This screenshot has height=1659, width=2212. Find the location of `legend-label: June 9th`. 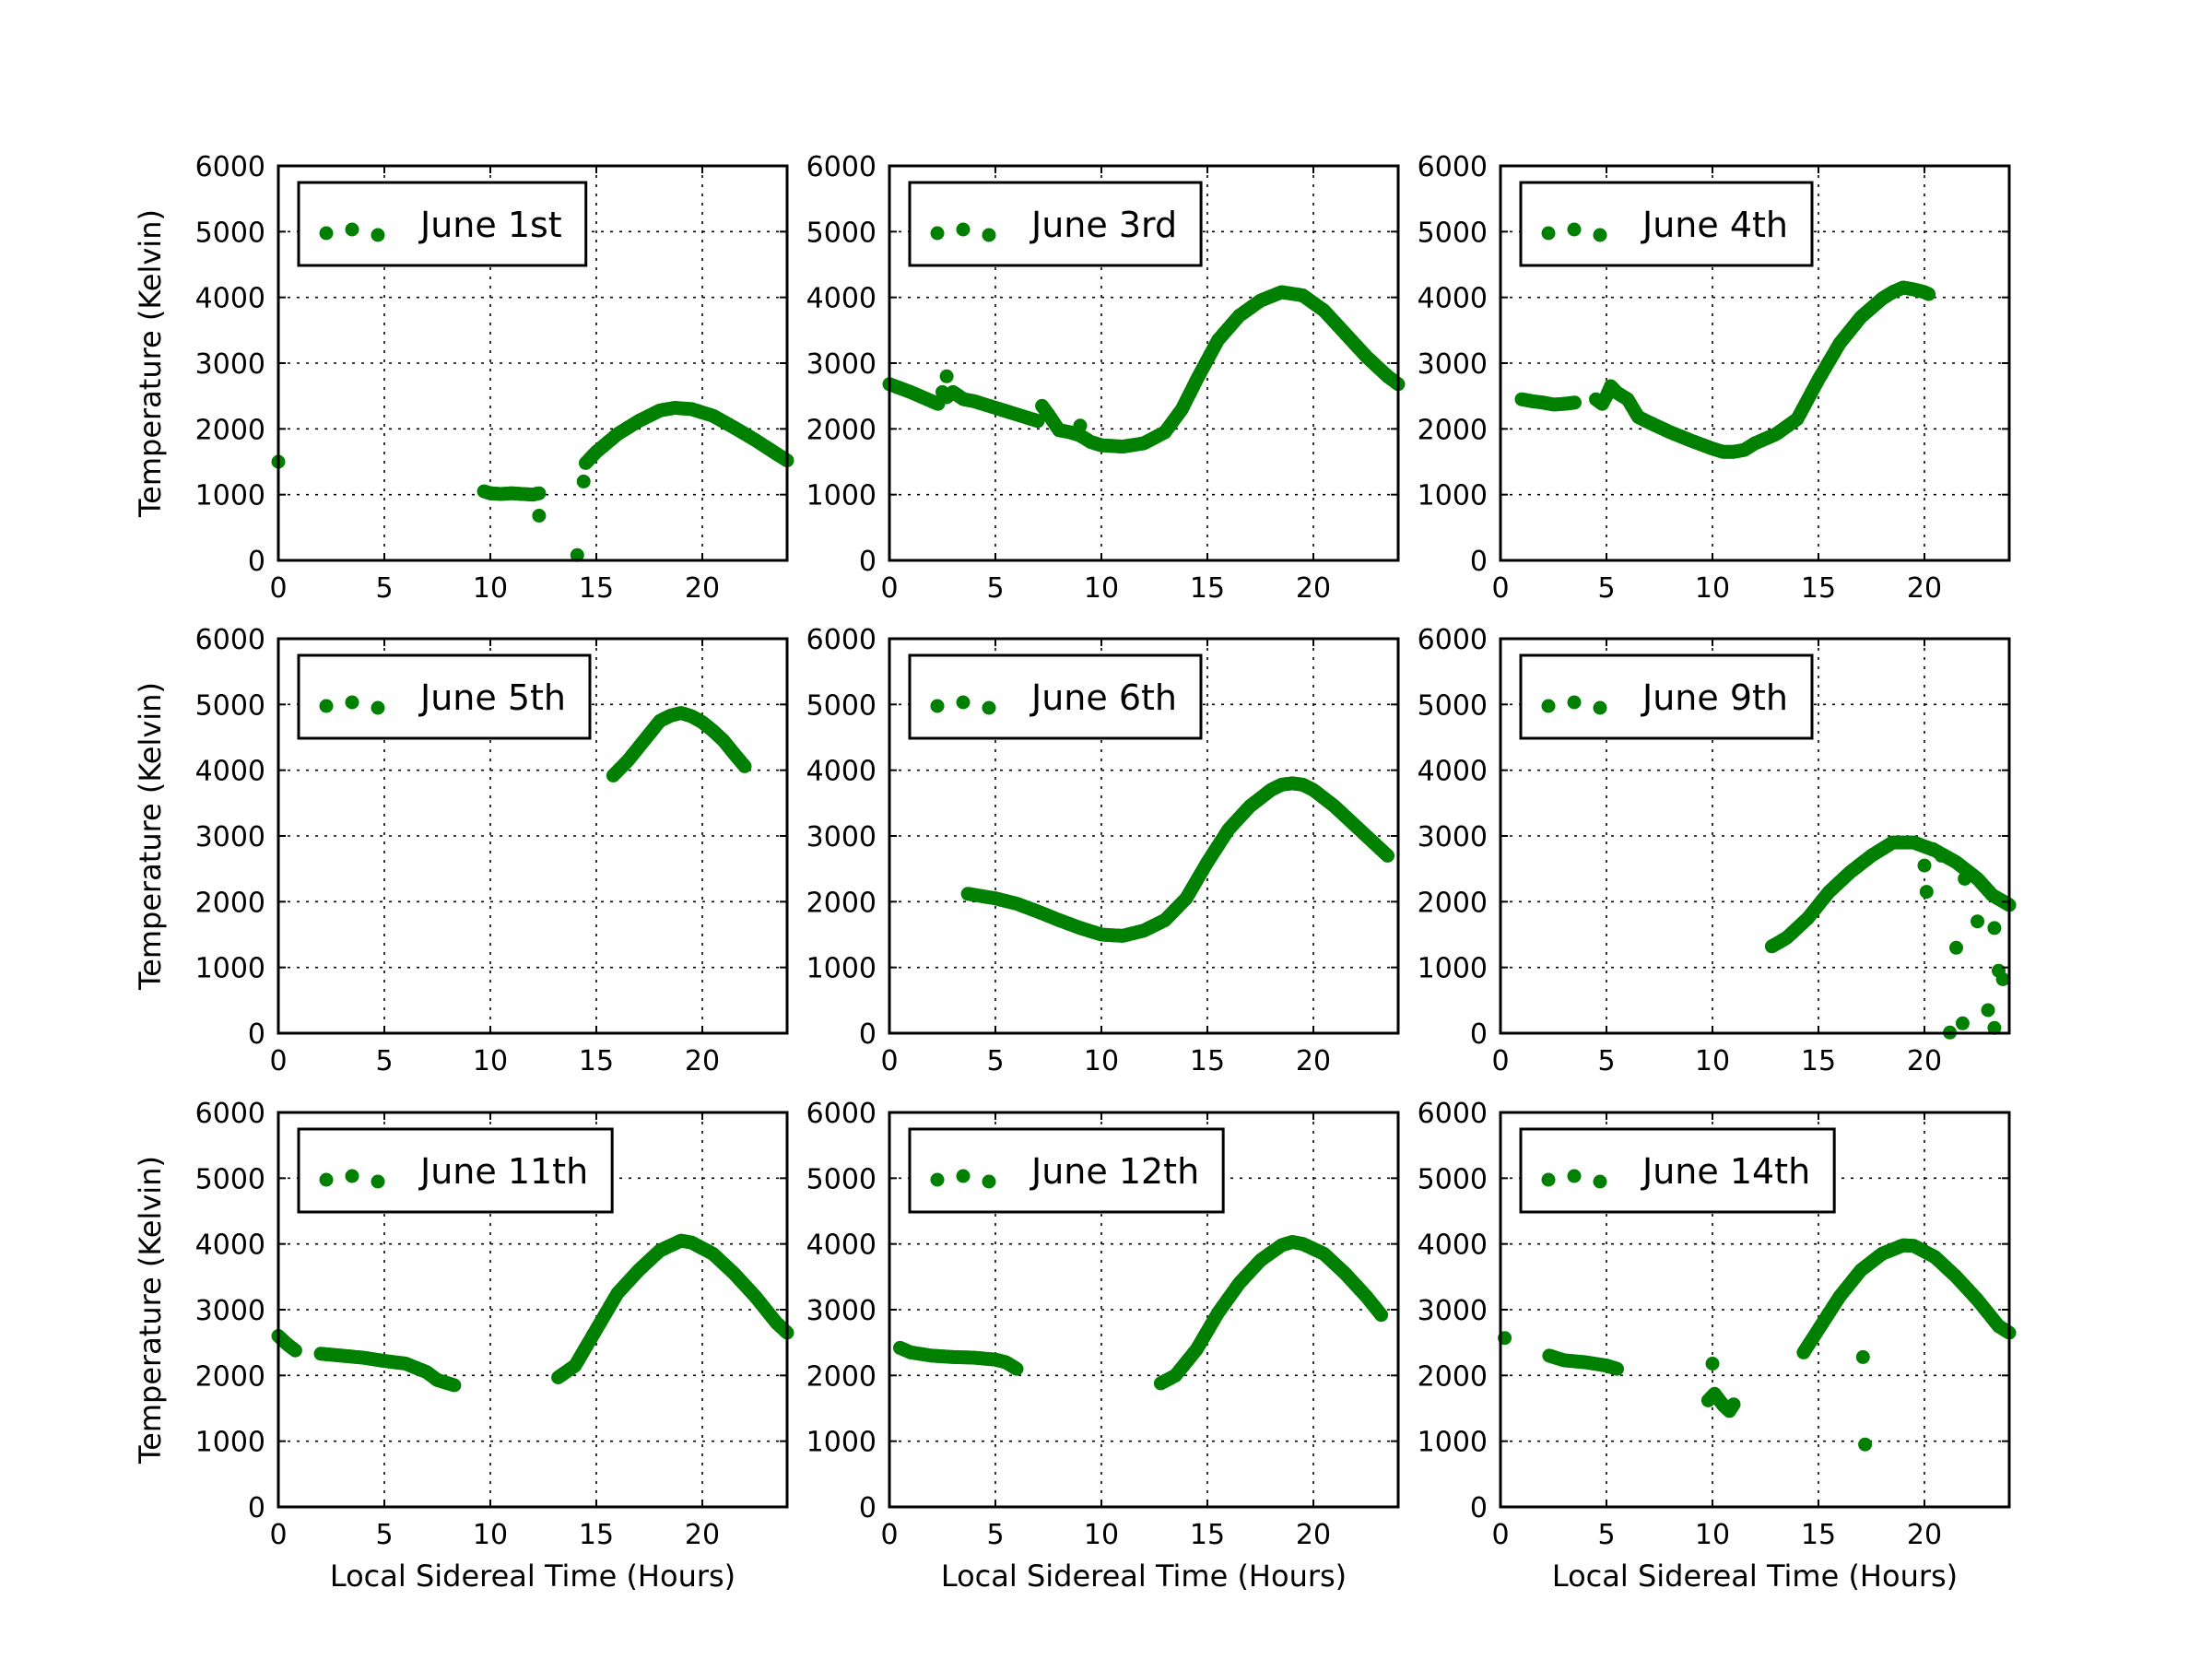

legend-label: June 9th is located at coordinates (1714, 697).